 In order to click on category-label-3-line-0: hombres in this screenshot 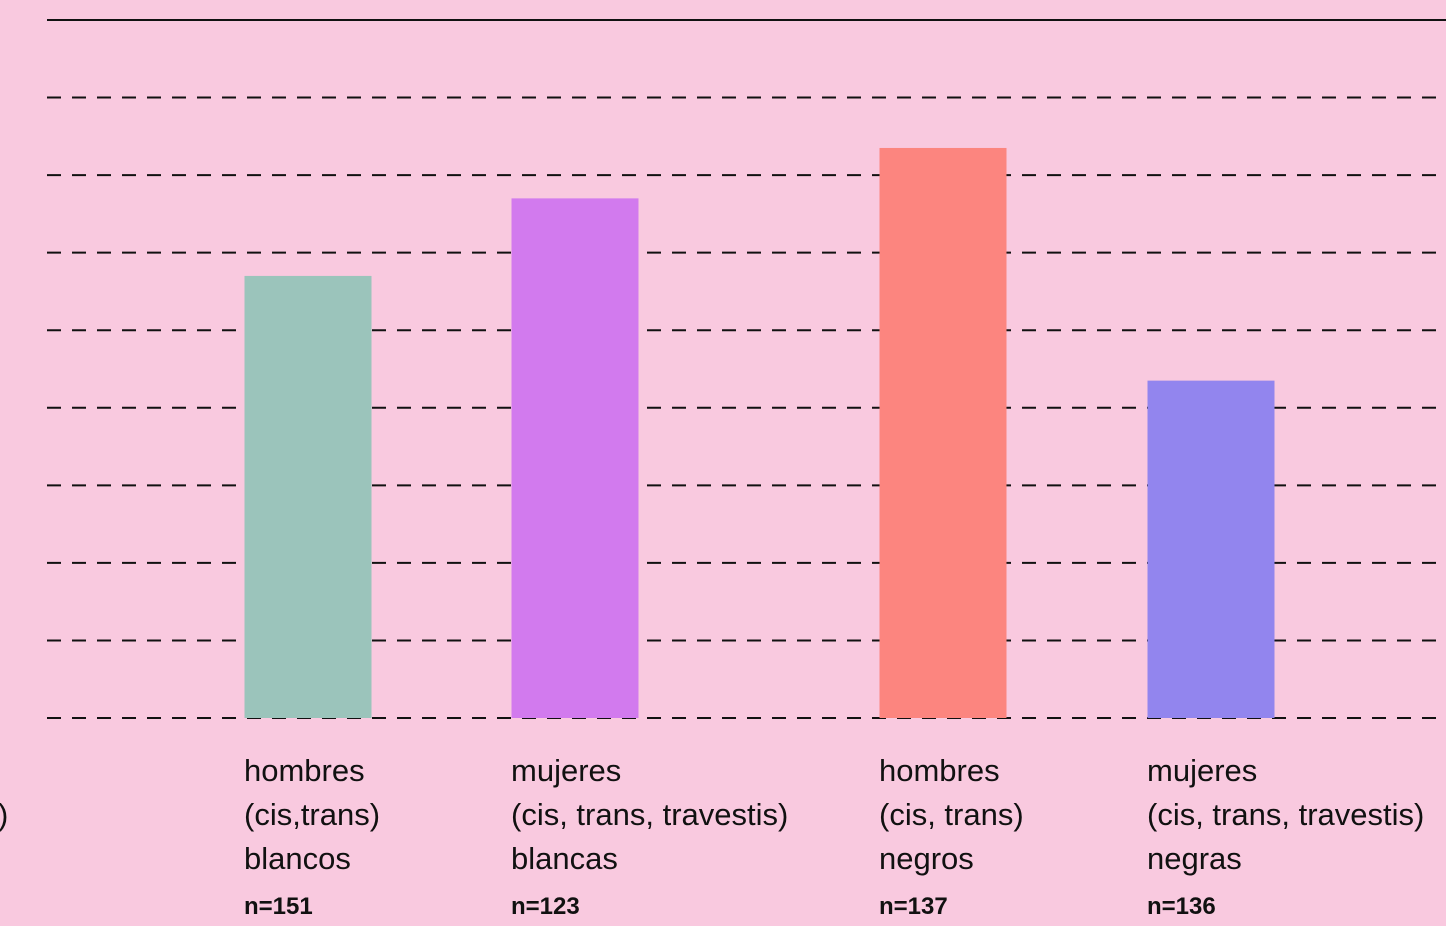, I will do `click(939, 770)`.